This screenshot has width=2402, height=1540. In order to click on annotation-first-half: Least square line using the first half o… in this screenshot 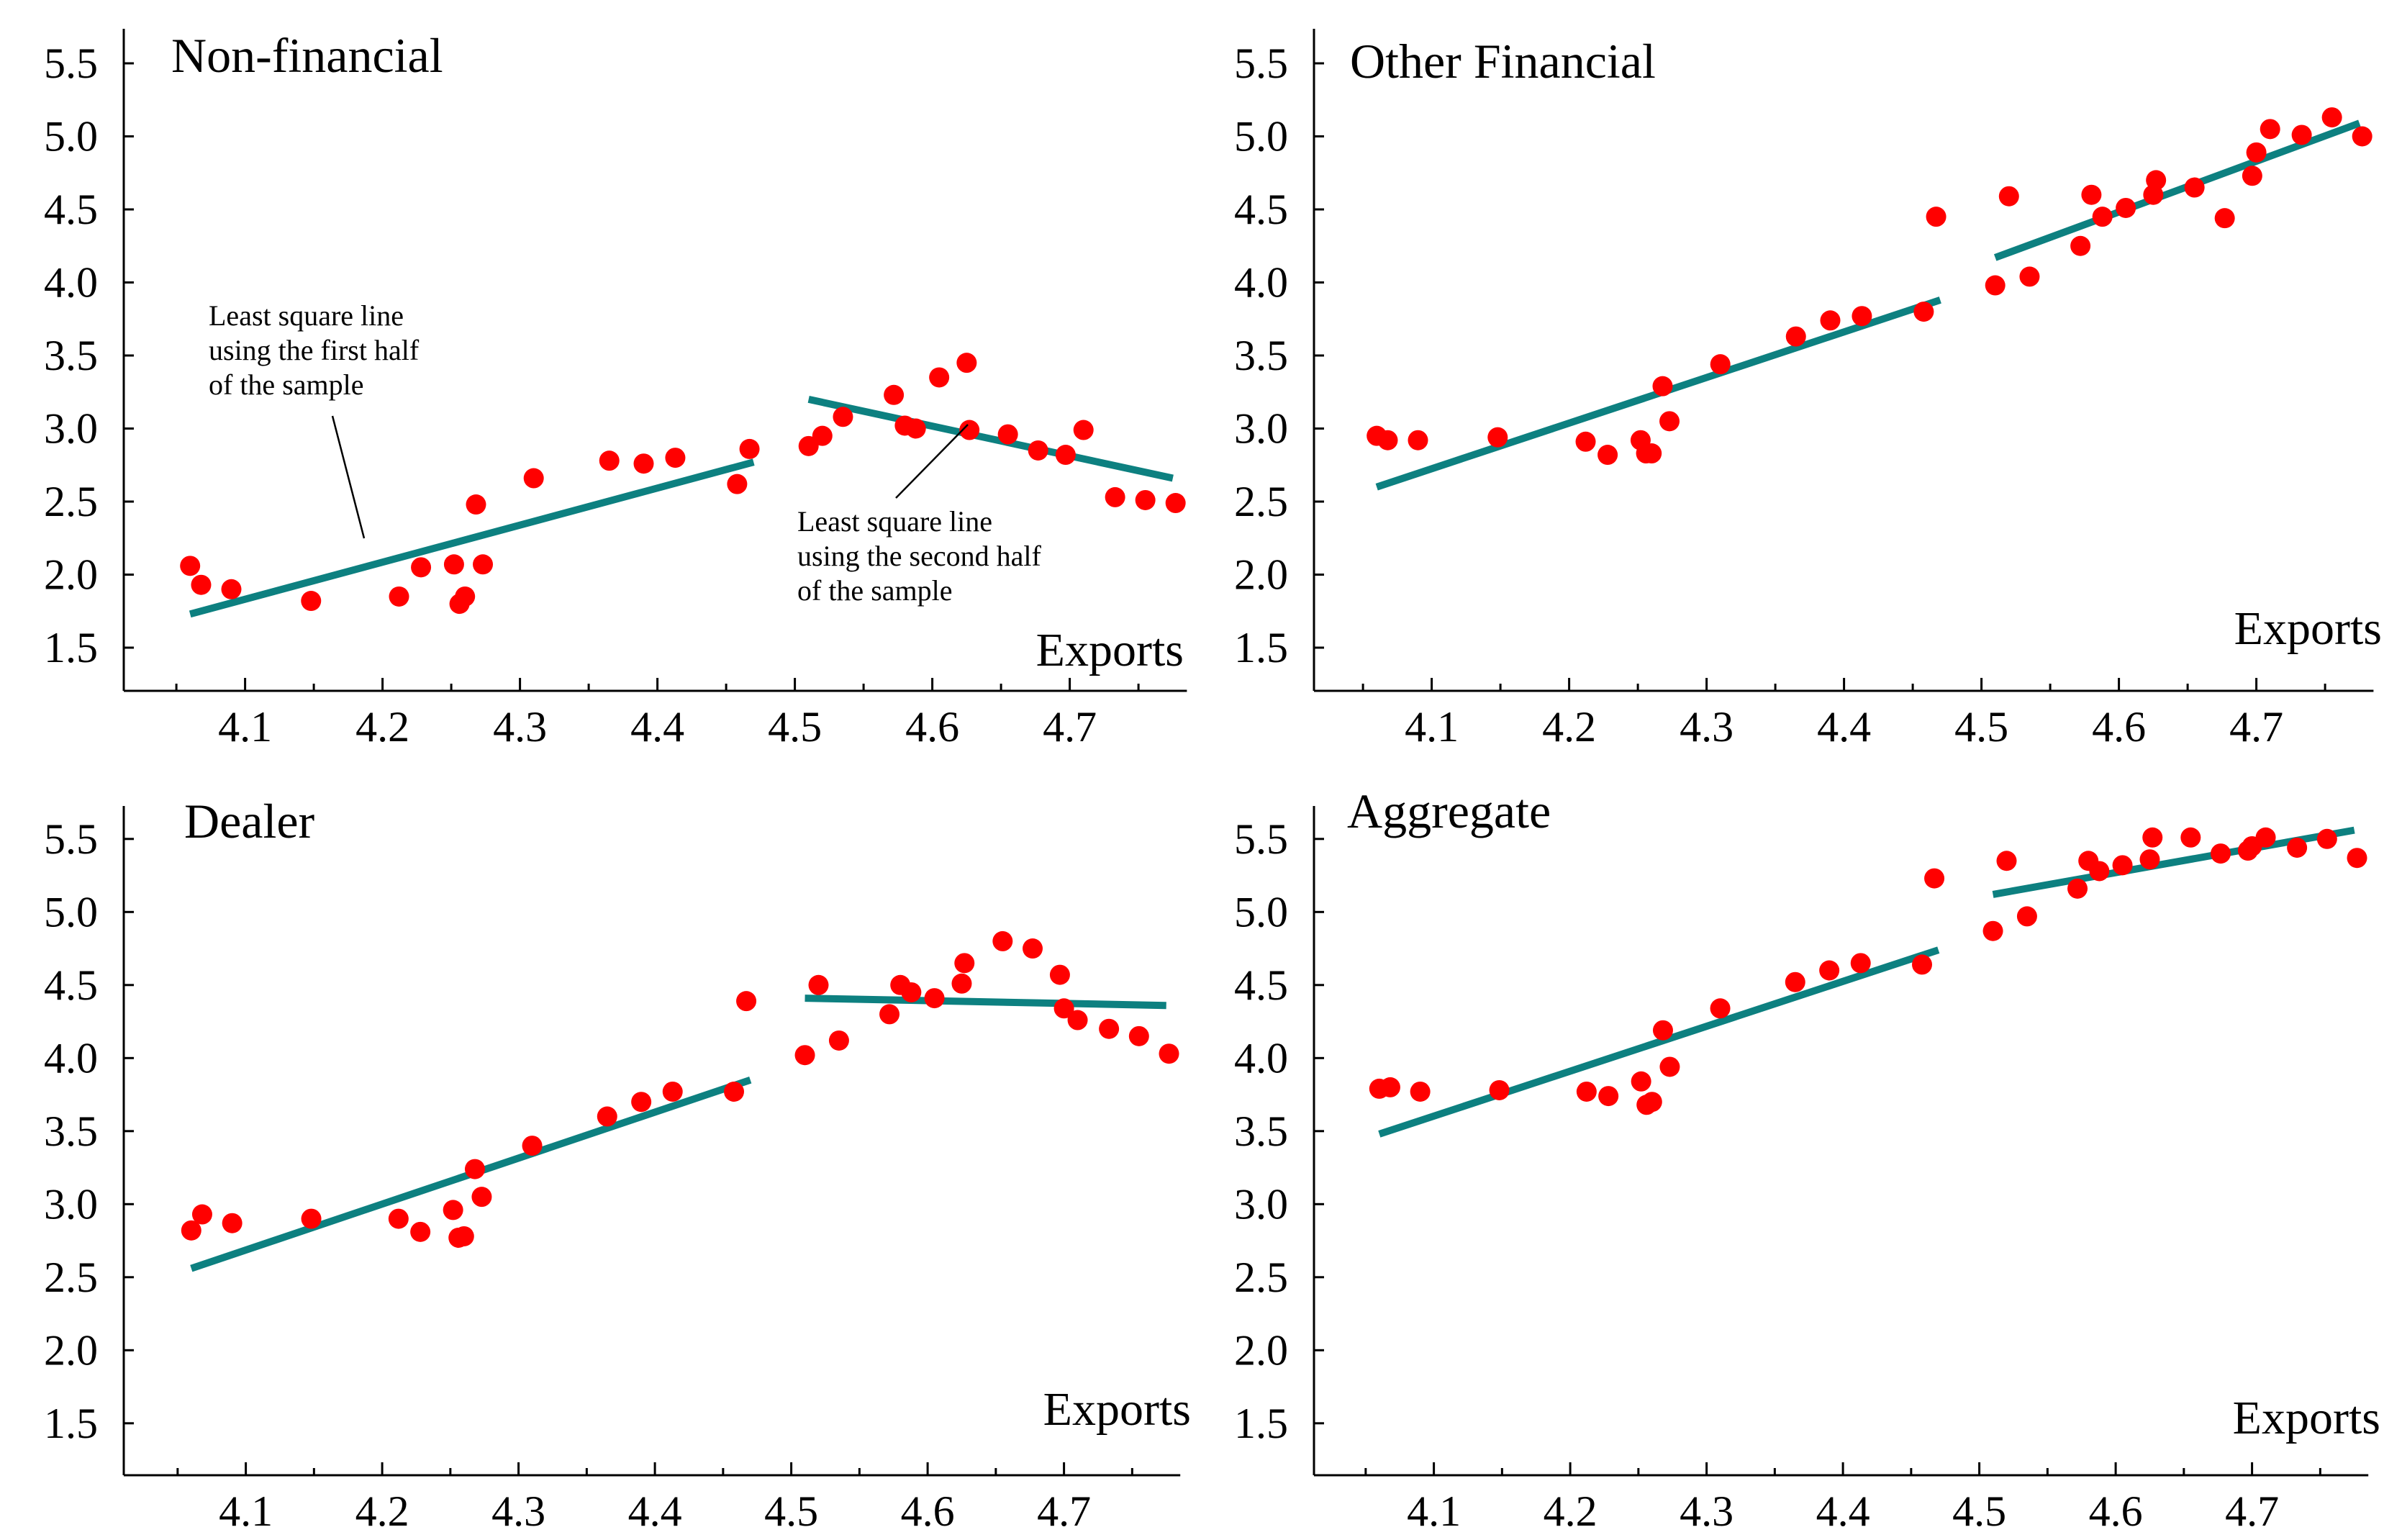, I will do `click(314, 419)`.